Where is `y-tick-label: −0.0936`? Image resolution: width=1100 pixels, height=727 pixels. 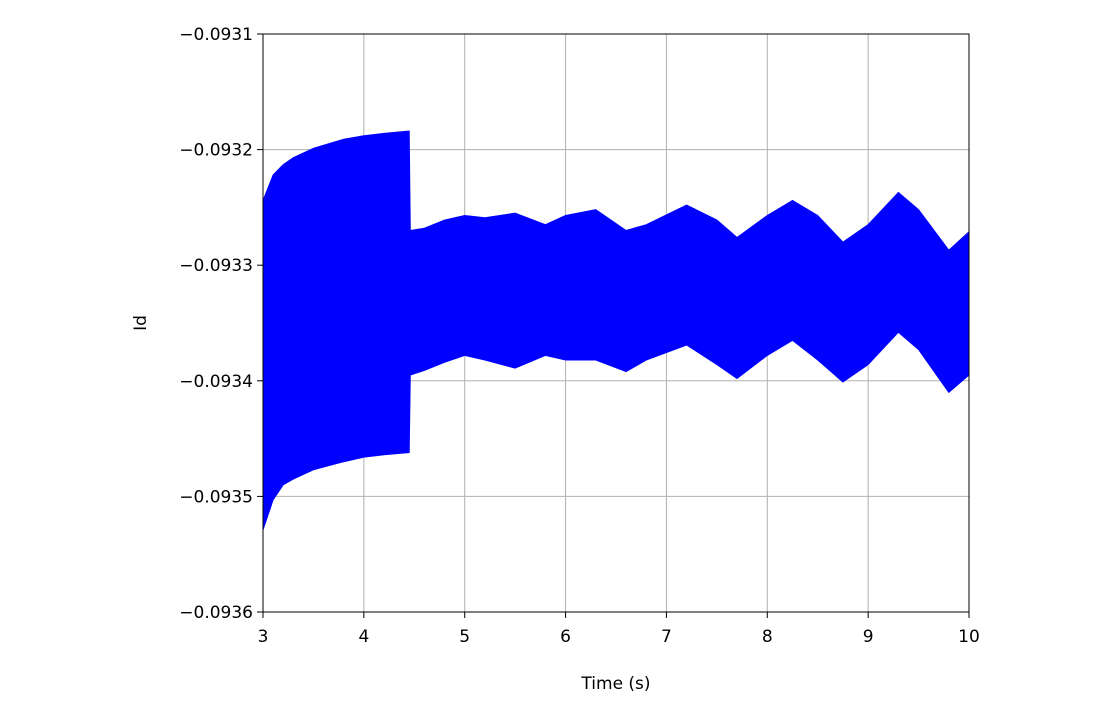
y-tick-label: −0.0936 is located at coordinates (216, 613).